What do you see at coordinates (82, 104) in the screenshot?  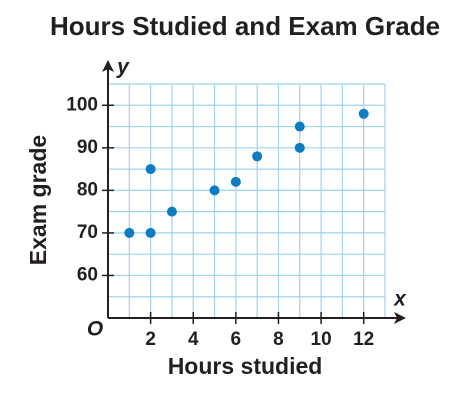 I see `y-tick-label: 100` at bounding box center [82, 104].